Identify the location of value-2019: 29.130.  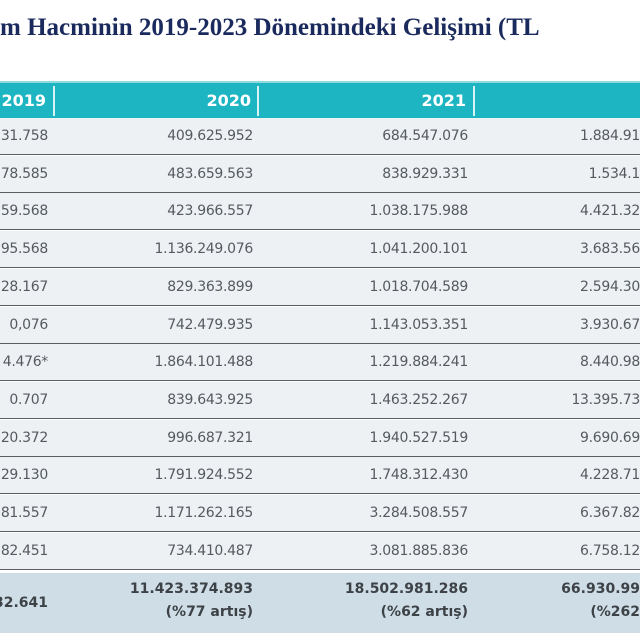
(24, 475).